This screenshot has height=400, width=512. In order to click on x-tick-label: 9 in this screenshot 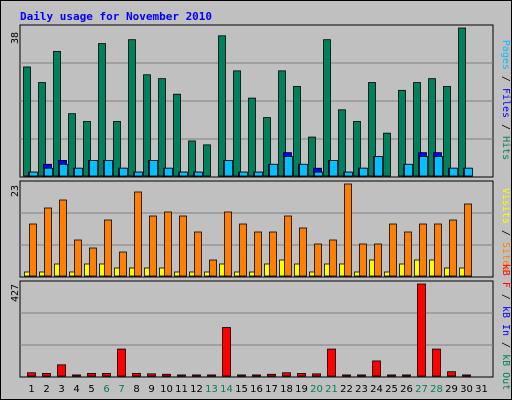, I will do `click(151, 389)`.